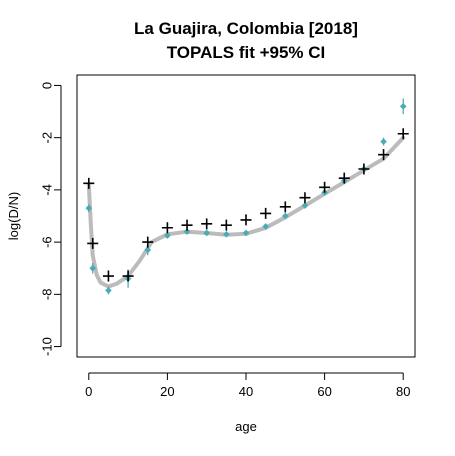 The width and height of the screenshot is (455, 456). Describe the element at coordinates (47, 346) in the screenshot. I see `y-tick-label: -10` at that location.